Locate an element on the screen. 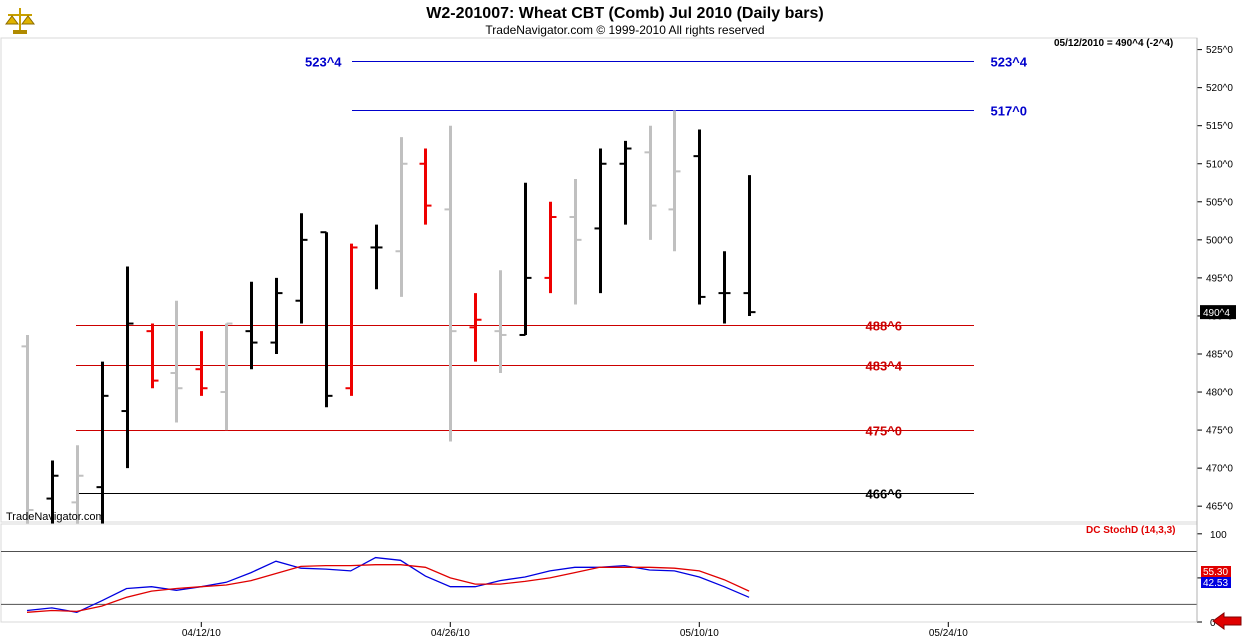 This screenshot has width=1250, height=643. date-axis-tick-label: 04/26/10 is located at coordinates (450, 633).